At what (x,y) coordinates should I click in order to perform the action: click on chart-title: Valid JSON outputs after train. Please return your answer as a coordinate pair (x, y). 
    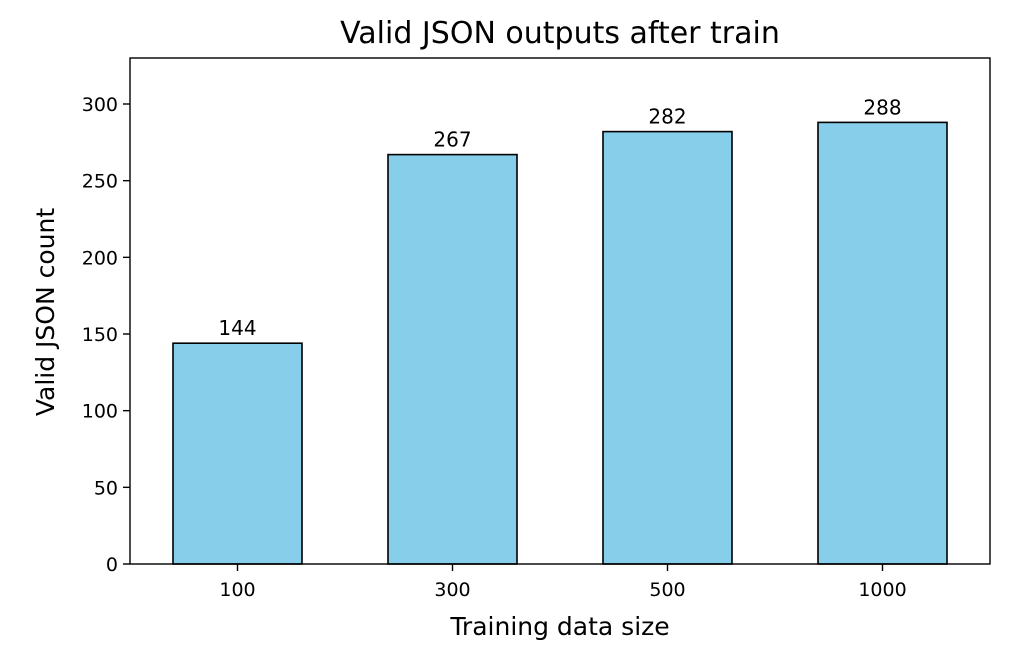
    Looking at the image, I should click on (560, 33).